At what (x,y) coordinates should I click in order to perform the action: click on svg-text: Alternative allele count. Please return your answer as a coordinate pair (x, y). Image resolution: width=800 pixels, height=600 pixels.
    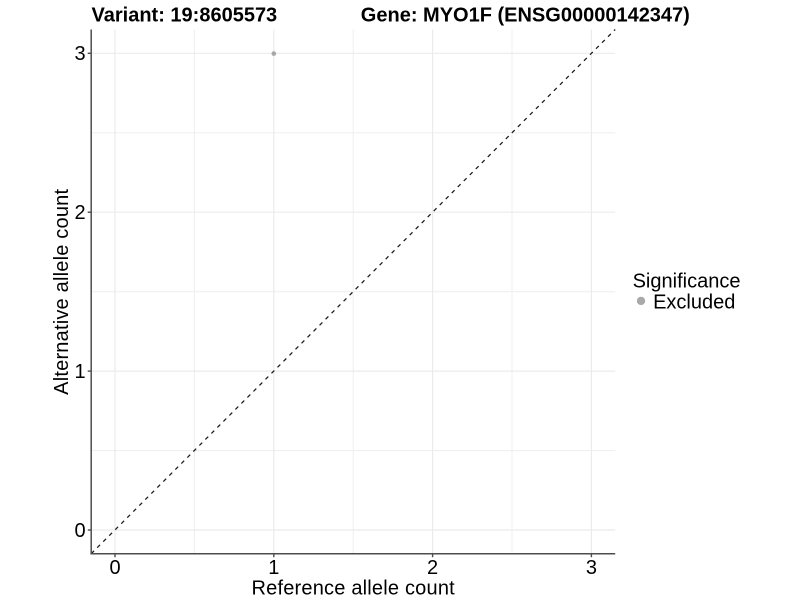
    Looking at the image, I should click on (62, 292).